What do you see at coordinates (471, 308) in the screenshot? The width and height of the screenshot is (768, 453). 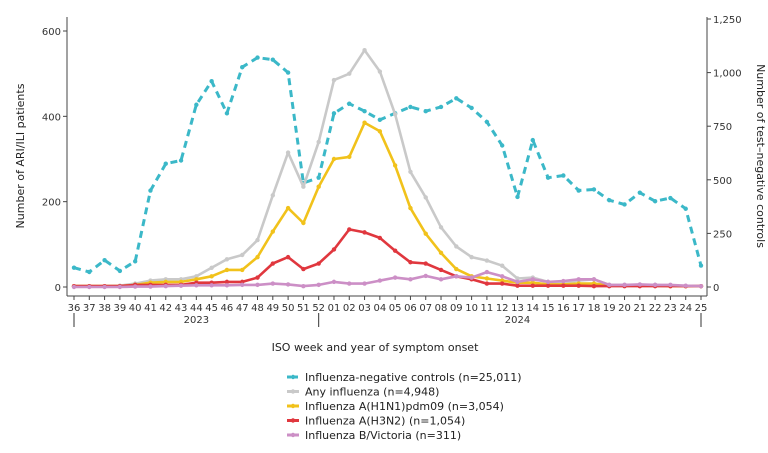 I see `x-tick-label: 10` at bounding box center [471, 308].